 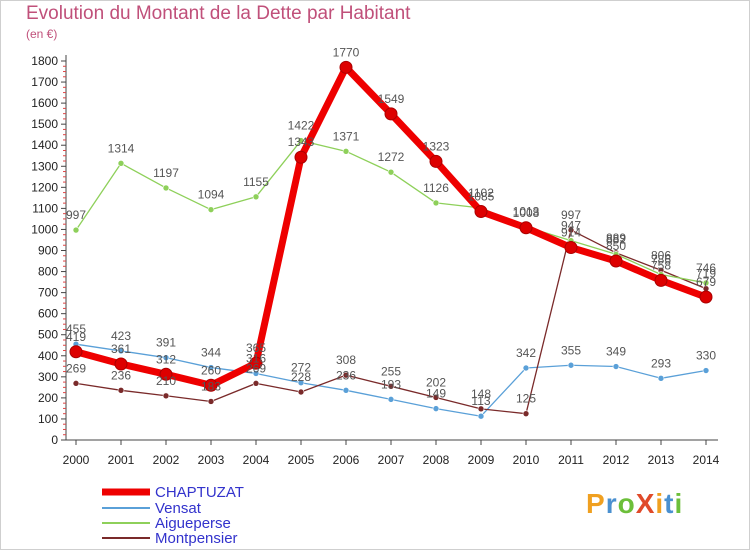 I want to click on data-label-aigueperse: 1272, so click(x=391, y=157).